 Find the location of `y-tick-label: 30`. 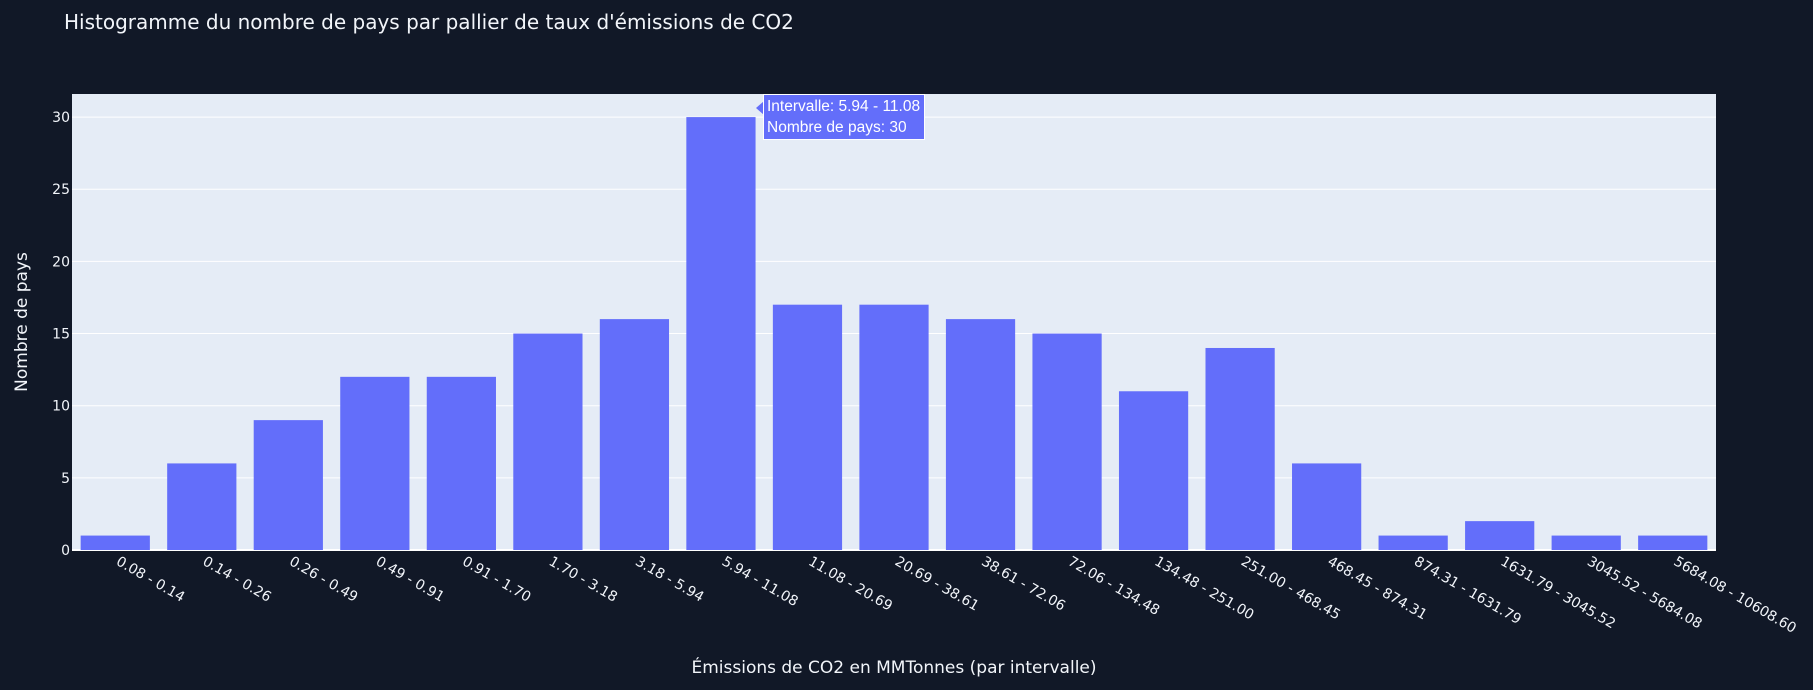

y-tick-label: 30 is located at coordinates (61, 118).